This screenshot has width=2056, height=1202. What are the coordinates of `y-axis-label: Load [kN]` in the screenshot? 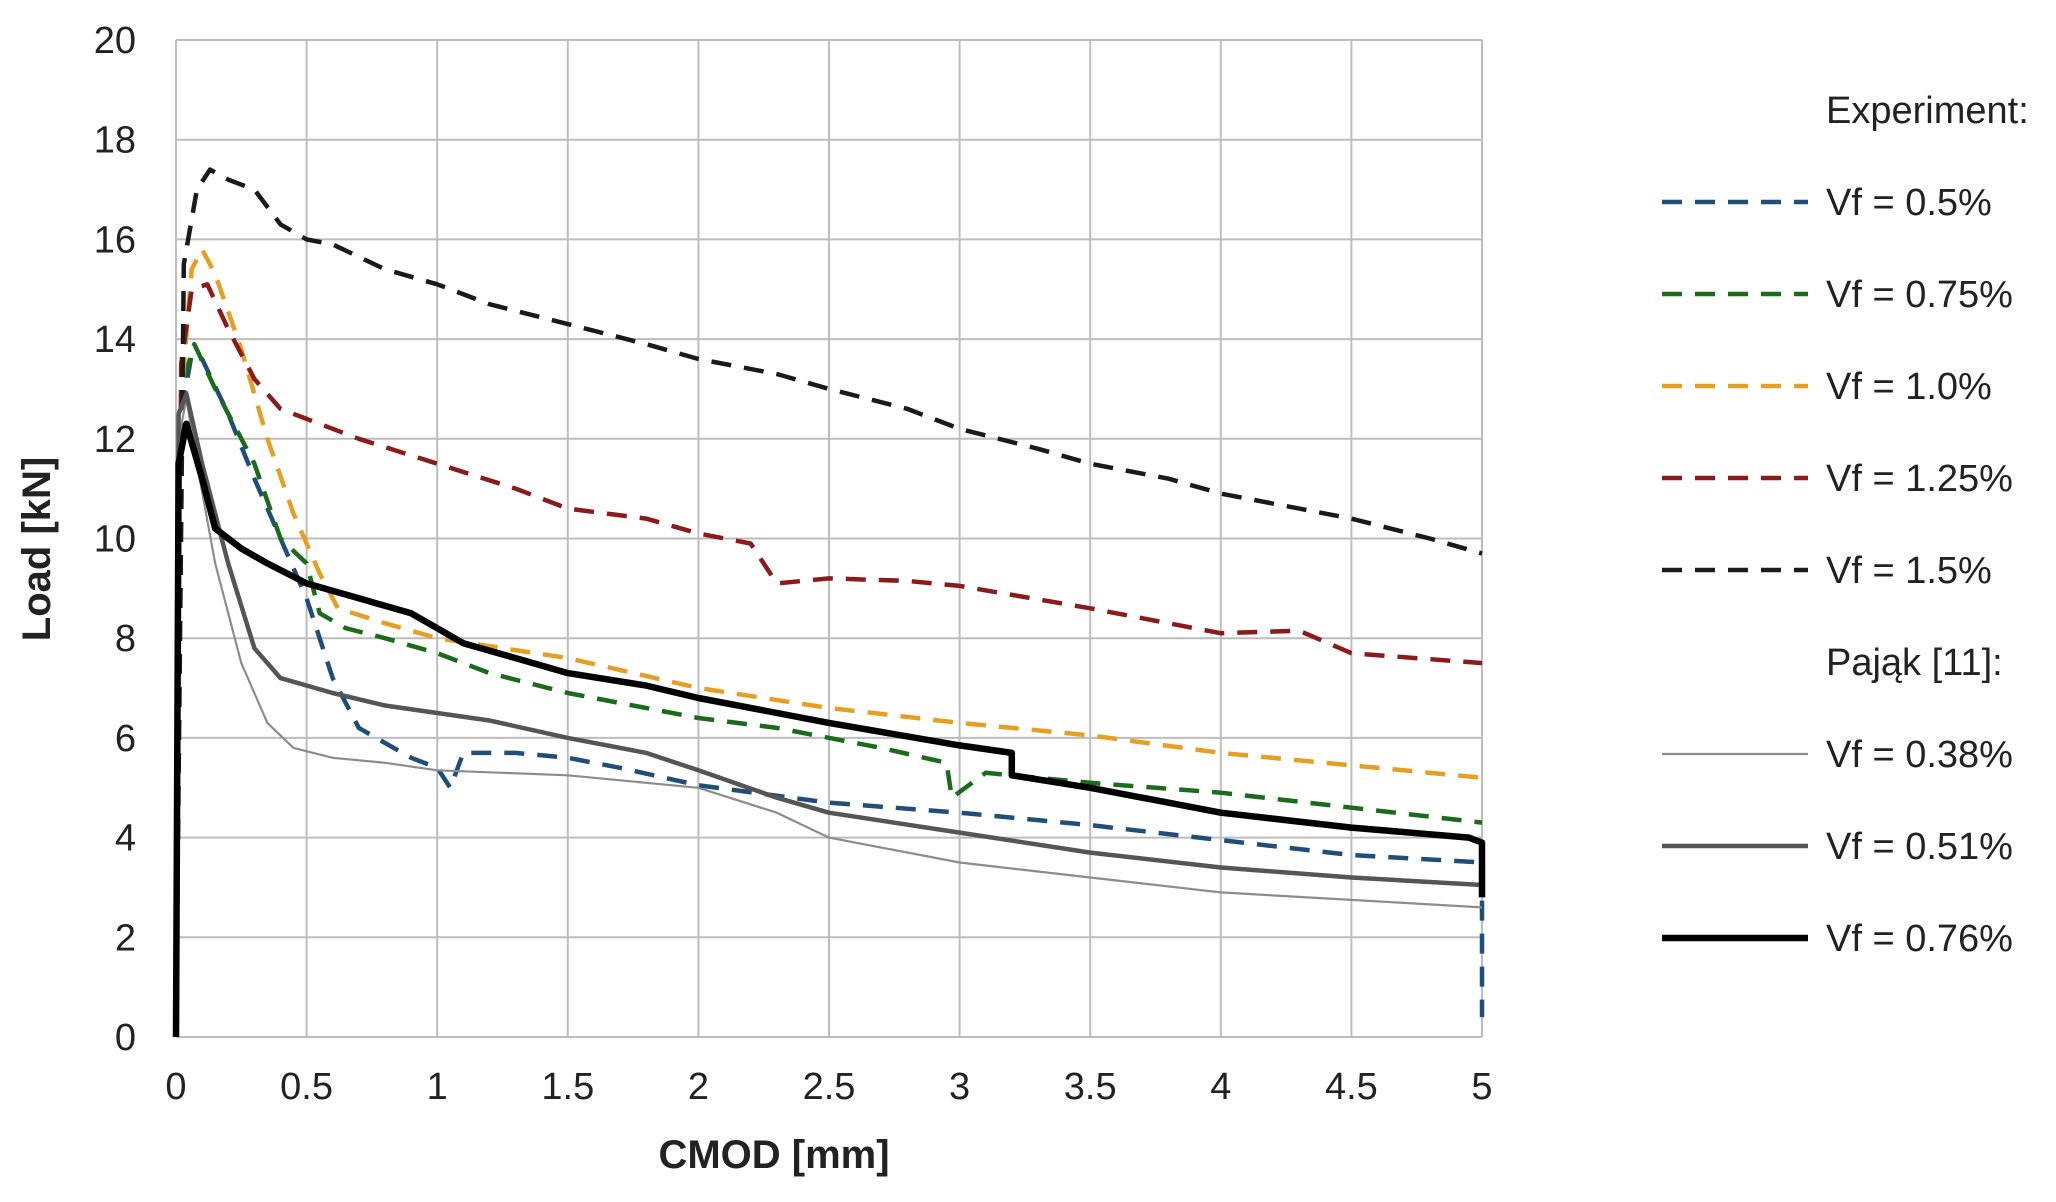 It's located at (37, 549).